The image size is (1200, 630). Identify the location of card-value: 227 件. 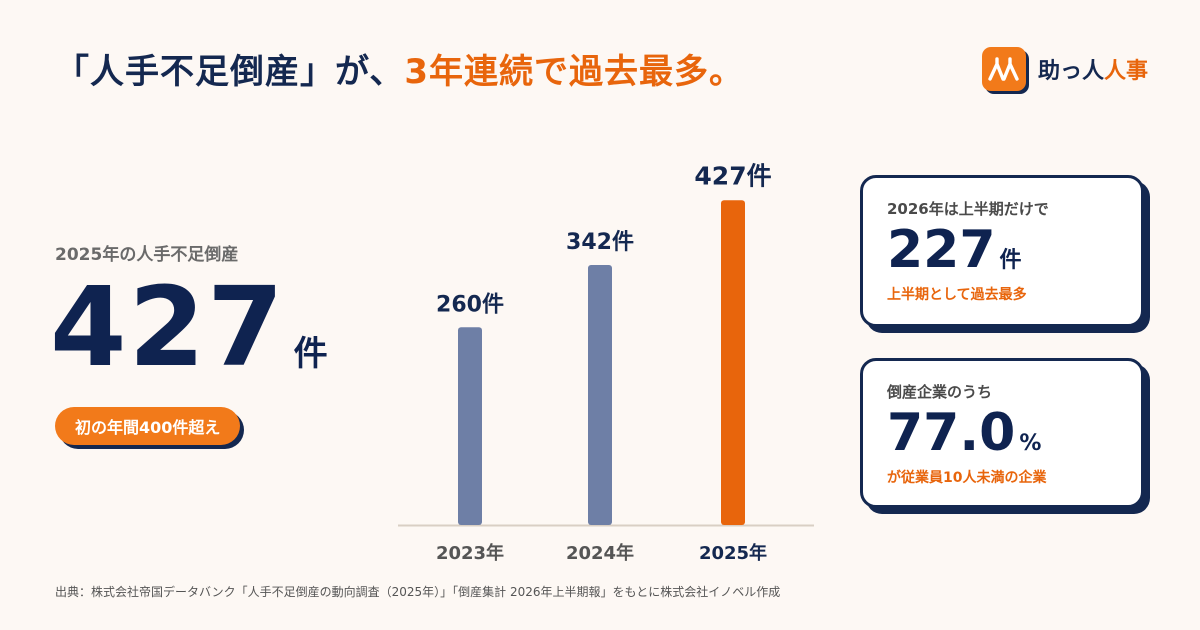
(1002, 250).